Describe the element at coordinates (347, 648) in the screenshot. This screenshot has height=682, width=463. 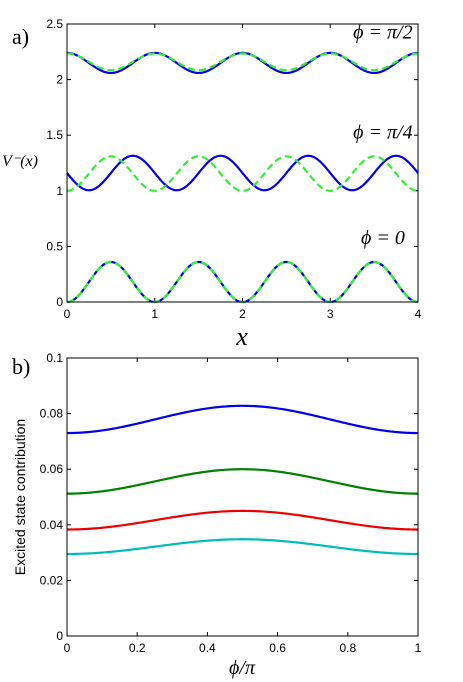
I see `x-tick-label: 0.8` at that location.